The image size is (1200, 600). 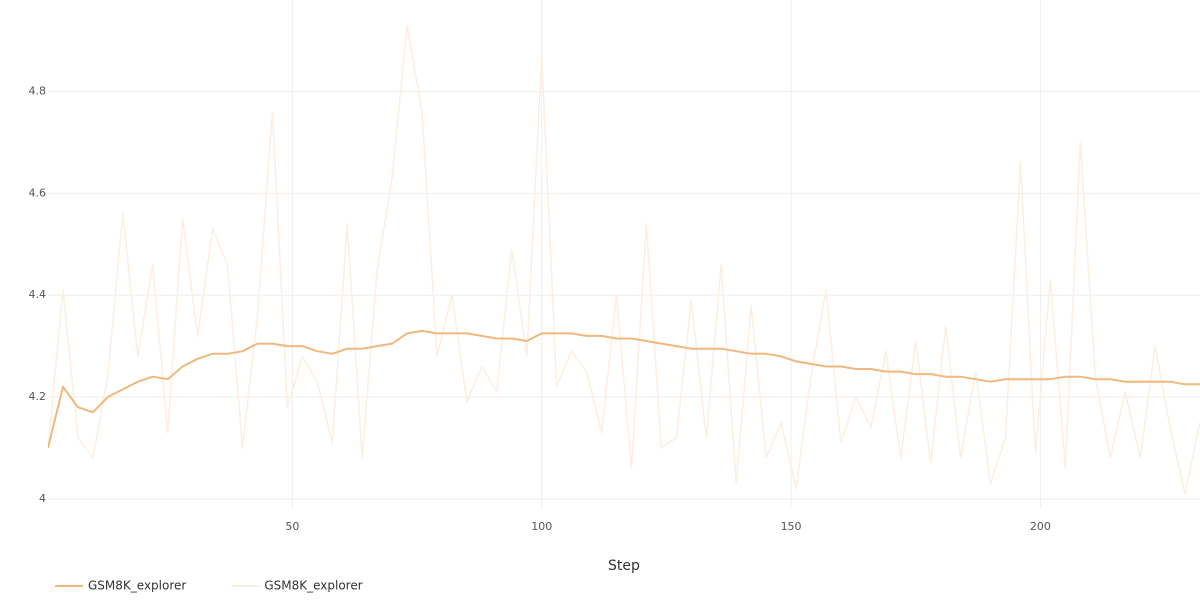 What do you see at coordinates (38, 91) in the screenshot?
I see `y-tick-label: 4.8` at bounding box center [38, 91].